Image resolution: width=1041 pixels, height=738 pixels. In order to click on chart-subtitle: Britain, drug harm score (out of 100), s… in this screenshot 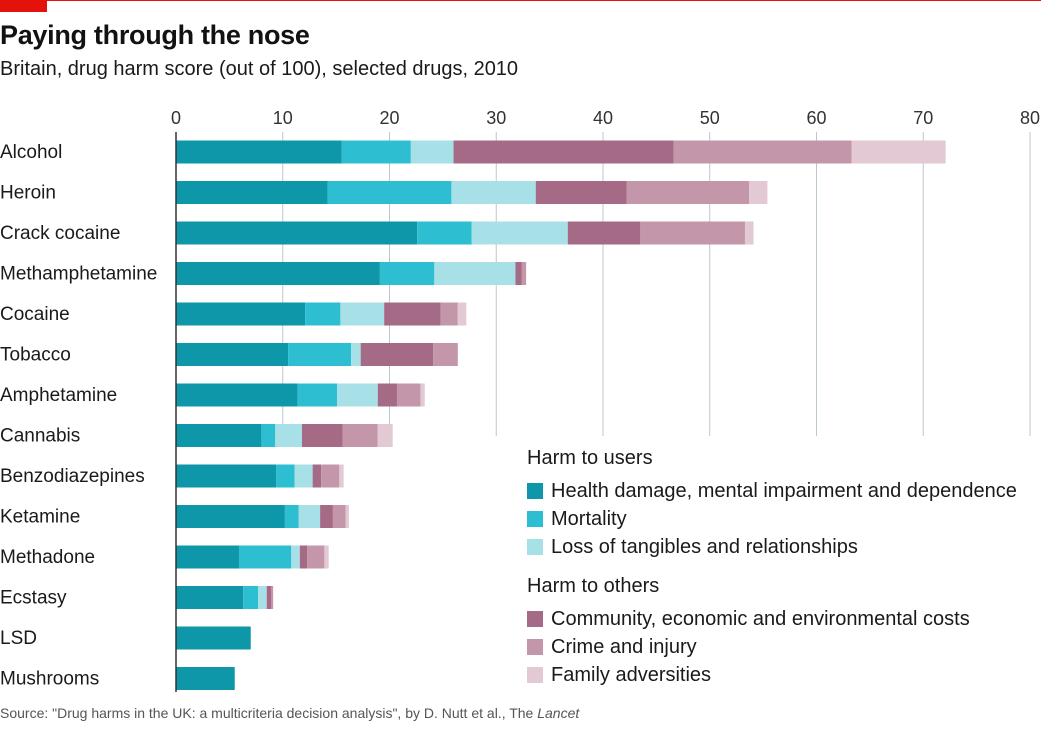, I will do `click(259, 69)`.